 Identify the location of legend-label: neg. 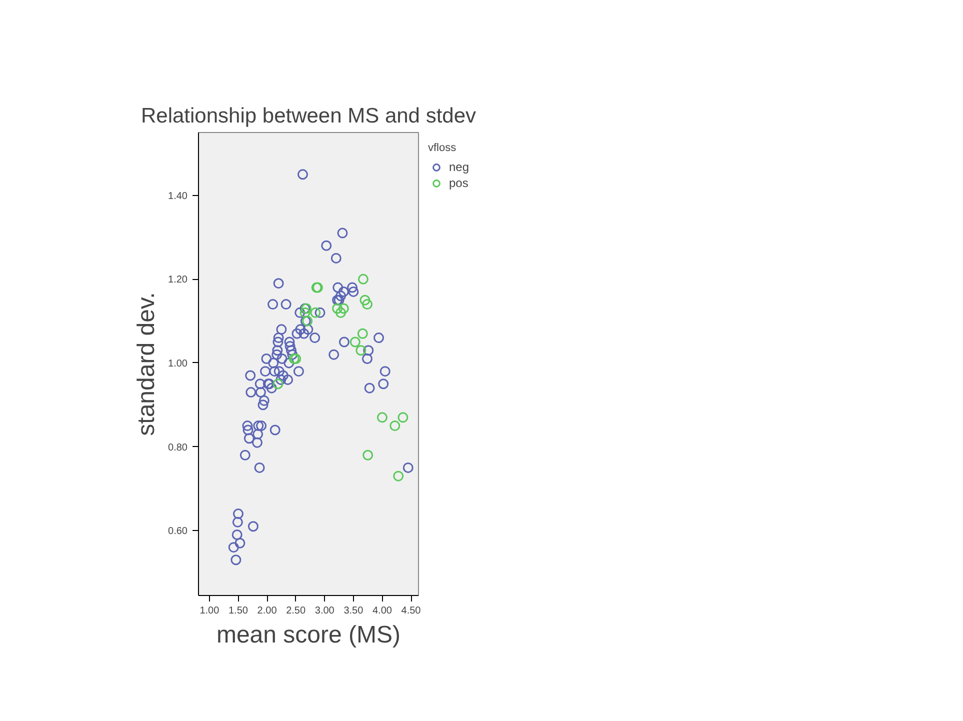
(459, 167).